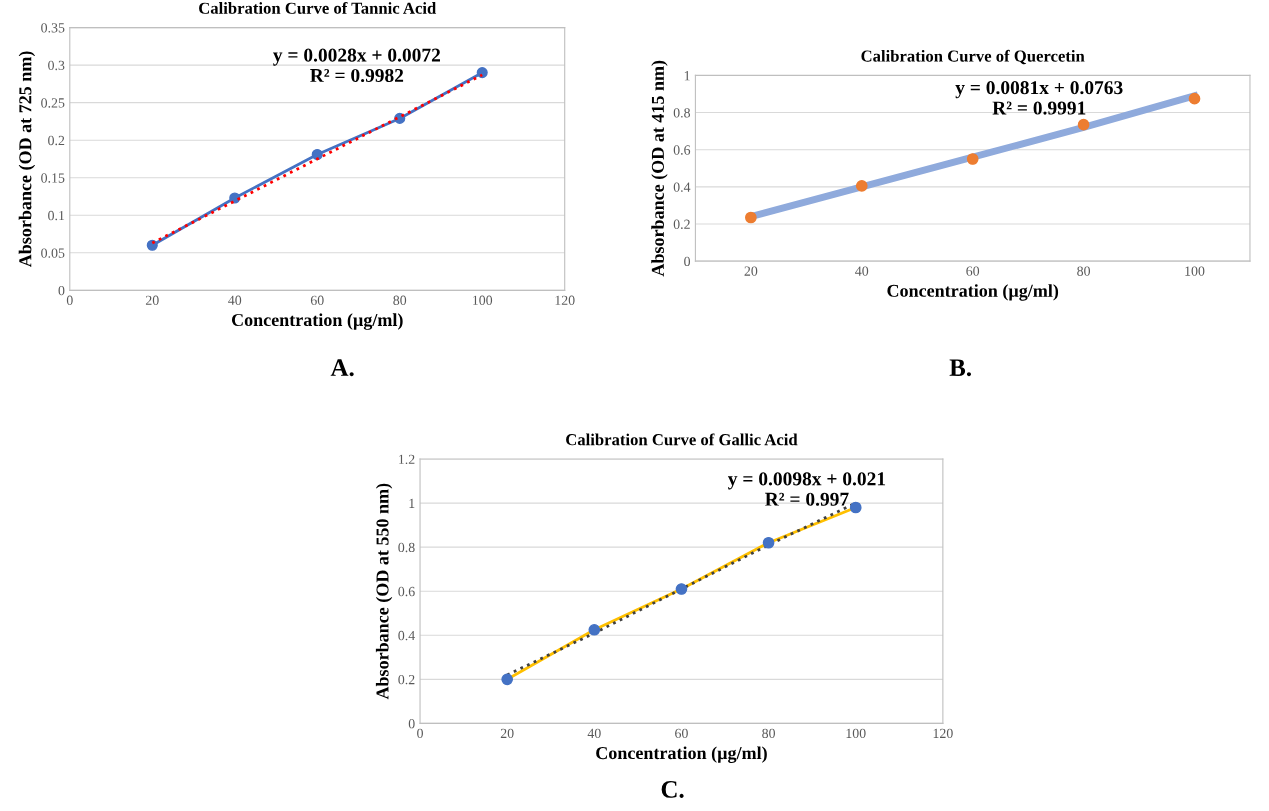  I want to click on y-tick-label: 1.2, so click(407, 459).